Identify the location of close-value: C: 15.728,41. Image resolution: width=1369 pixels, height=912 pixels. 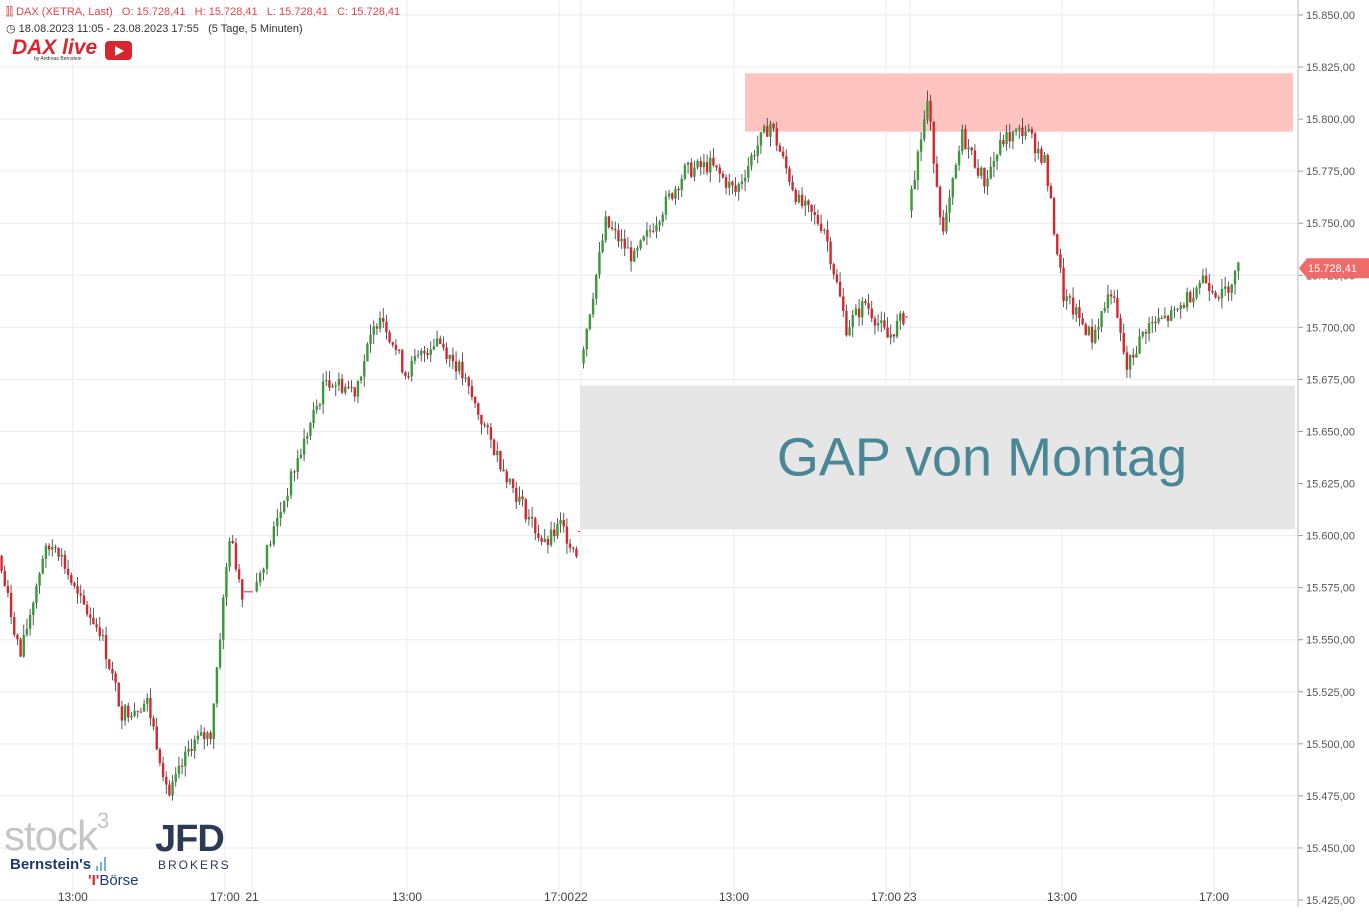
(369, 12).